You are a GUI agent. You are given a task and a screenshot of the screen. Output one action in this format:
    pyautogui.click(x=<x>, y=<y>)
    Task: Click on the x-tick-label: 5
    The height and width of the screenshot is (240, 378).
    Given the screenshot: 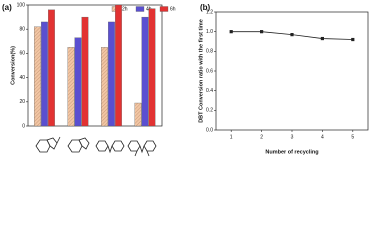 What is the action you would take?
    pyautogui.click(x=352, y=137)
    